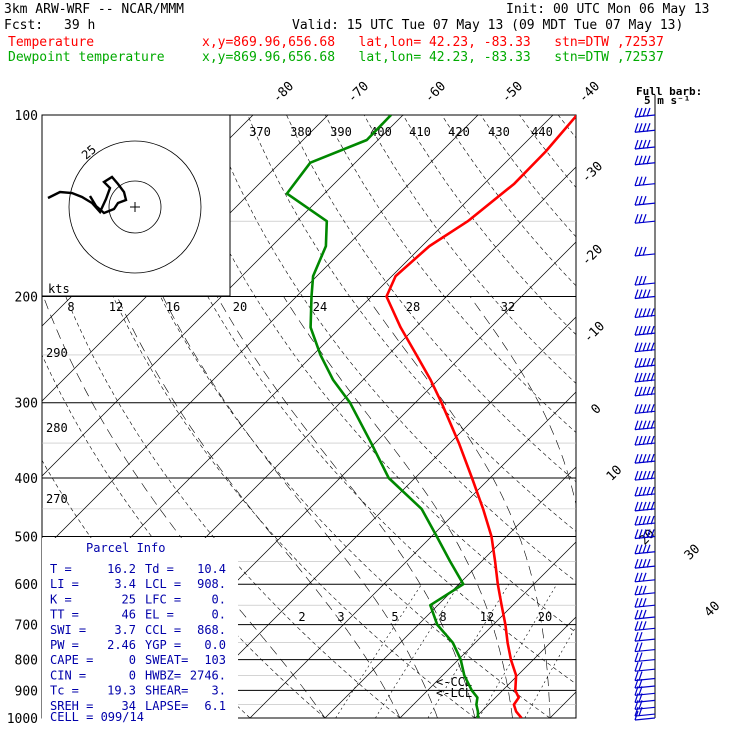  What do you see at coordinates (608, 9) in the screenshot?
I see `init-time: Init: 00 UTC Mon 06 May 13` at bounding box center [608, 9].